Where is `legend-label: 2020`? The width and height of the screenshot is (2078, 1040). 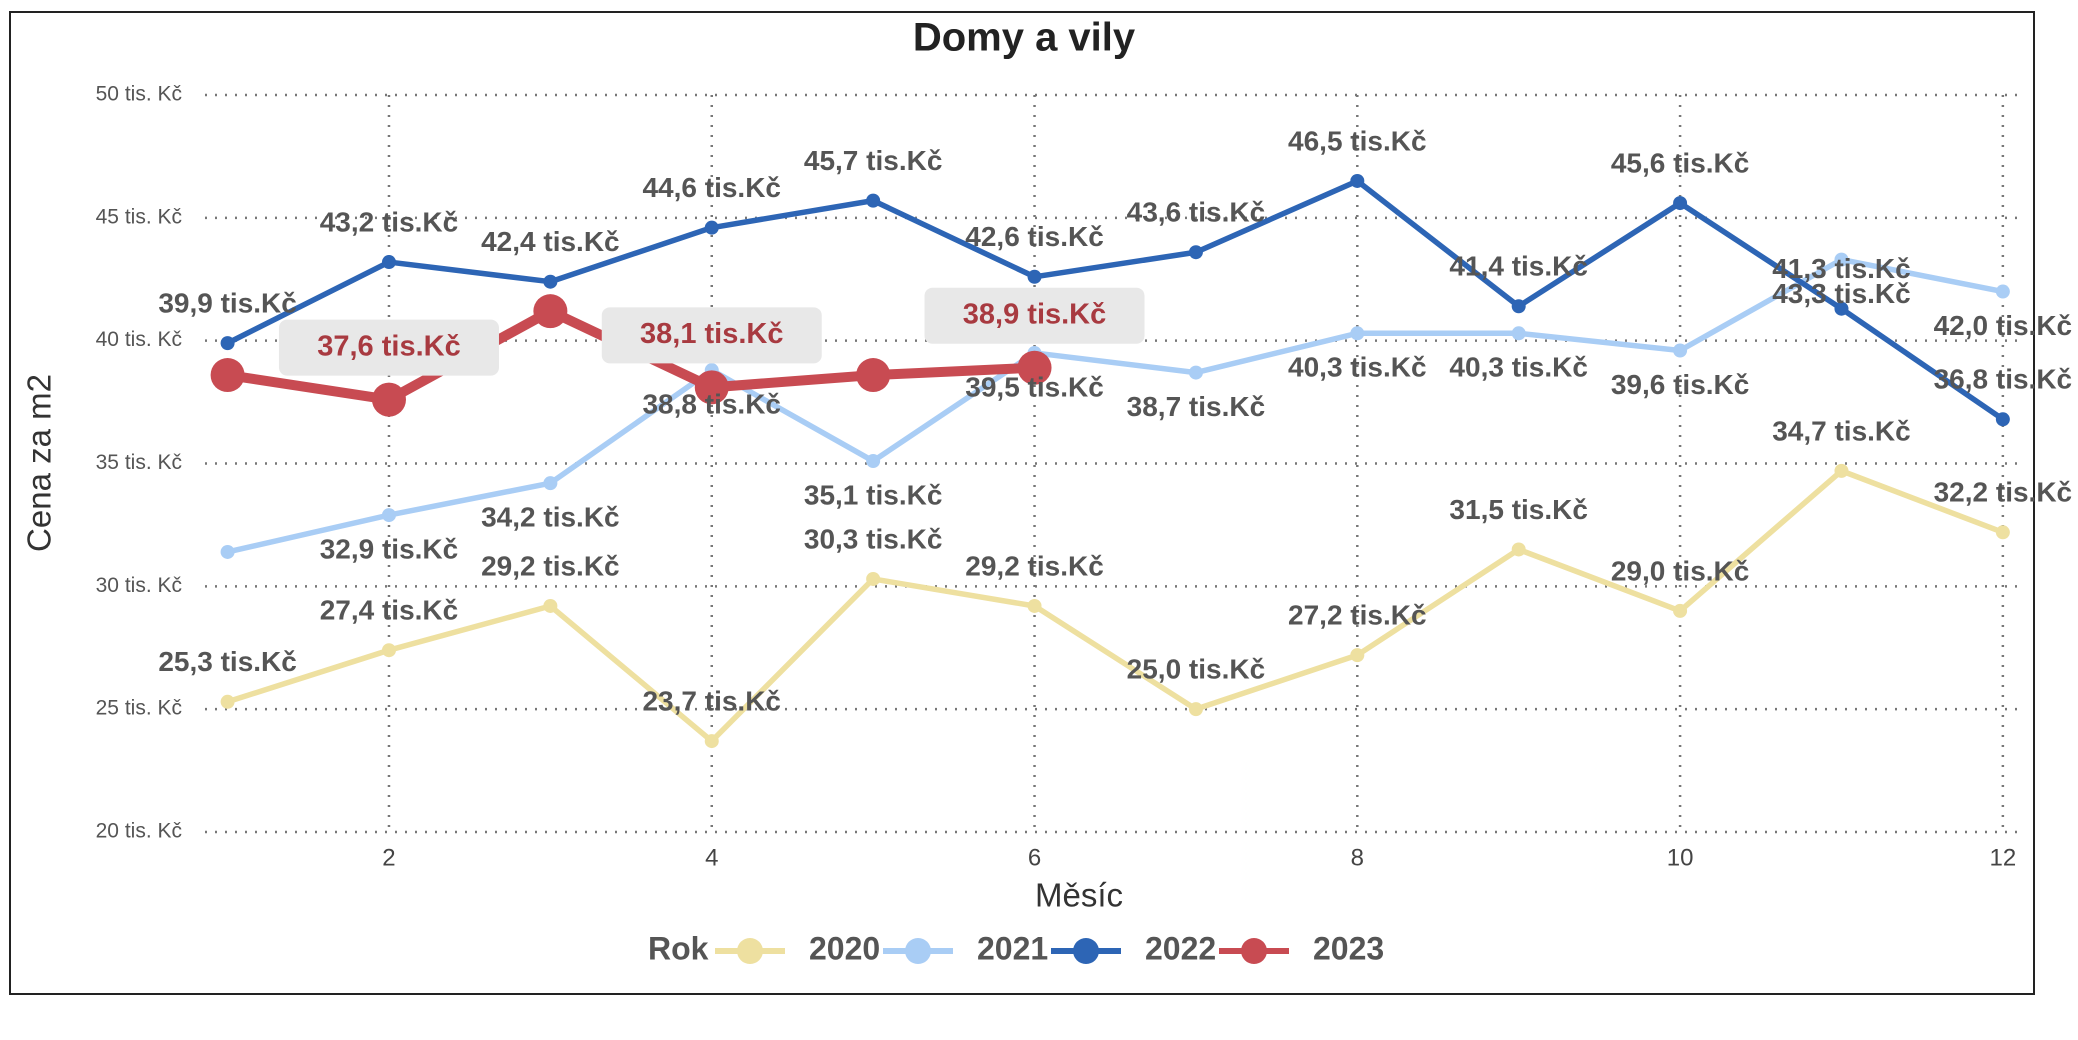
legend-label: 2020 is located at coordinates (844, 948).